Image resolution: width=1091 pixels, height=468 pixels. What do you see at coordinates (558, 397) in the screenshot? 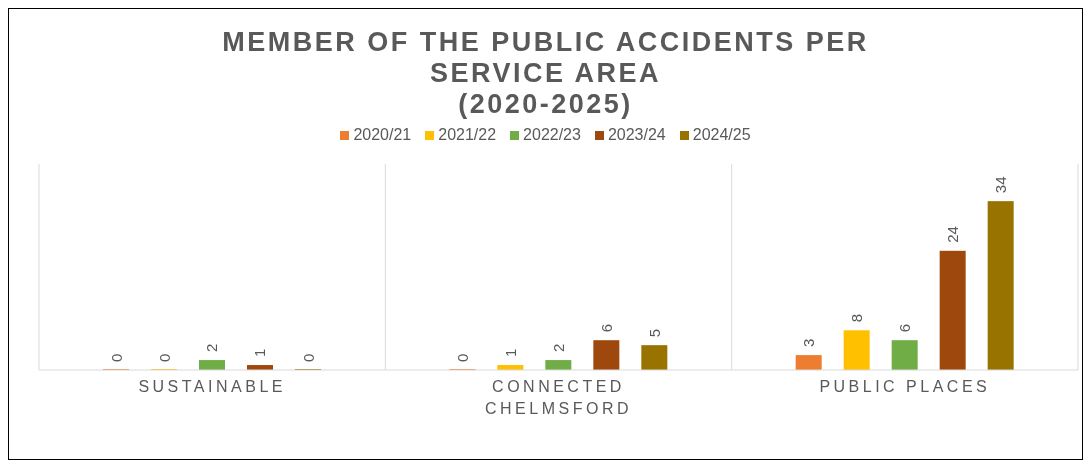
I see `x-tick-label: CONNECTED CHELMSFORD` at bounding box center [558, 397].